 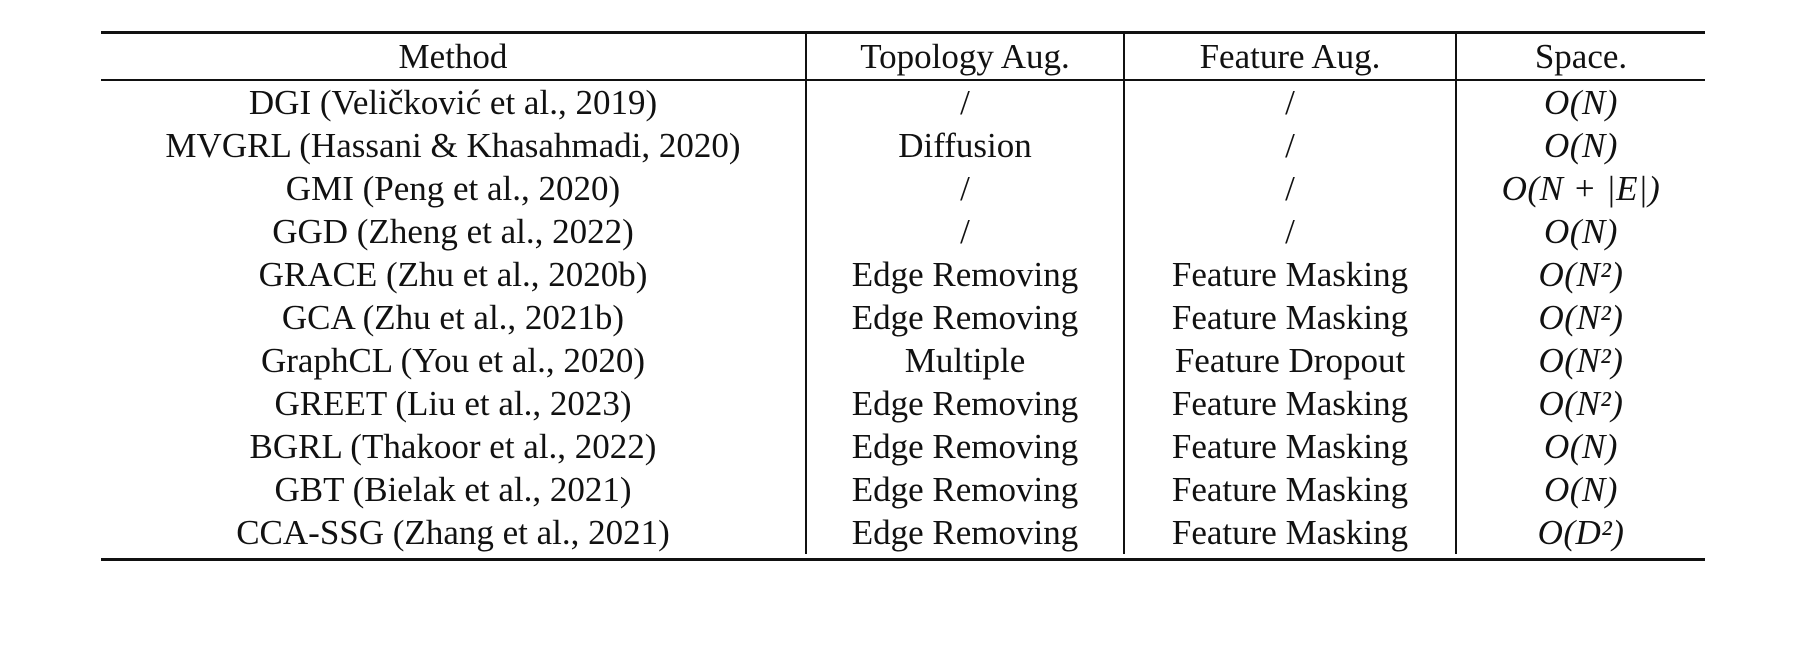 What do you see at coordinates (1291, 56) in the screenshot?
I see `header-feature-aug: Feature Aug.` at bounding box center [1291, 56].